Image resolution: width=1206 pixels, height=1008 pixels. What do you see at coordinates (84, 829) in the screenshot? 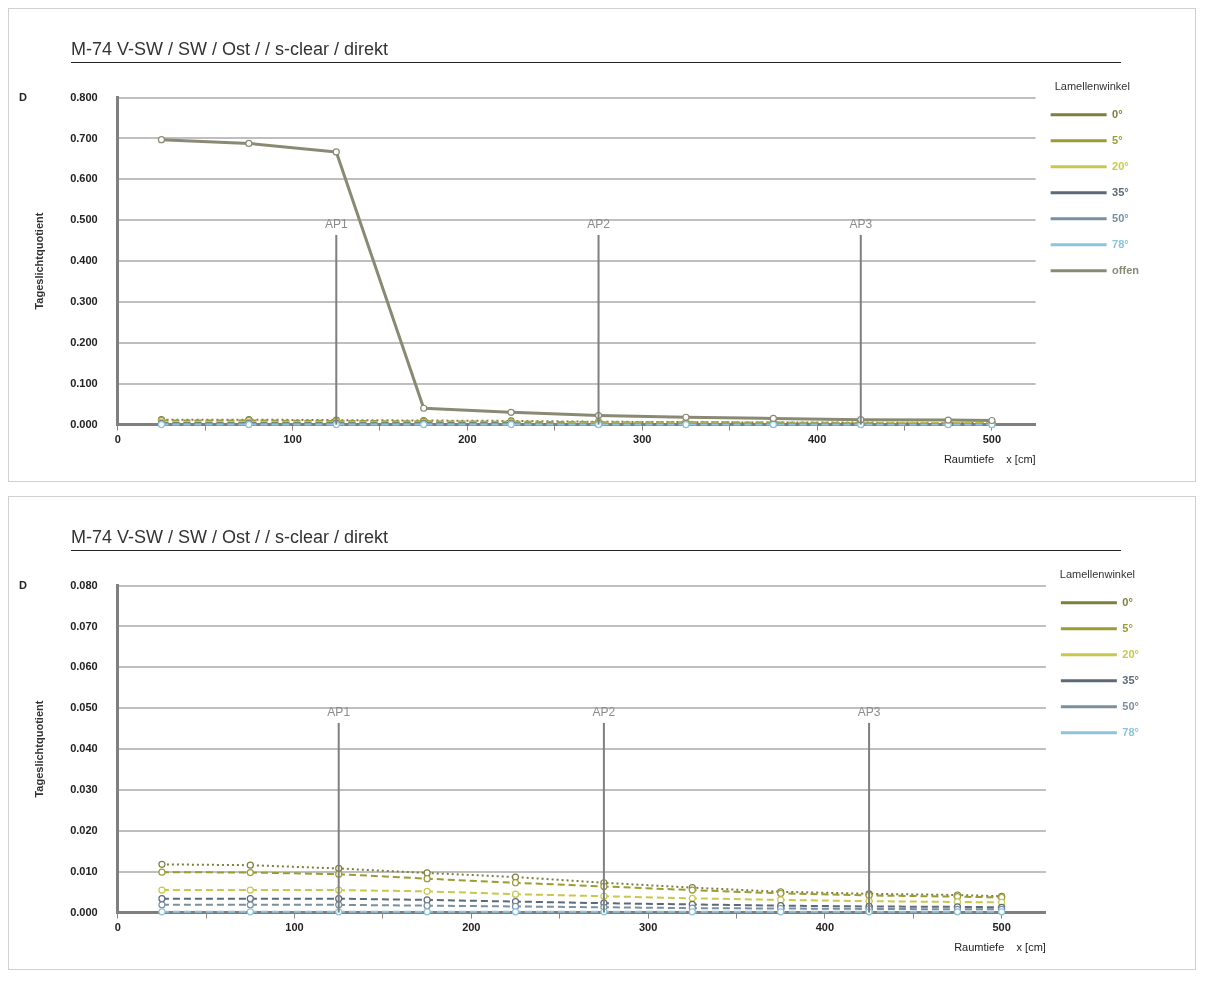
I see `y-tick-label: 0.020` at bounding box center [84, 829].